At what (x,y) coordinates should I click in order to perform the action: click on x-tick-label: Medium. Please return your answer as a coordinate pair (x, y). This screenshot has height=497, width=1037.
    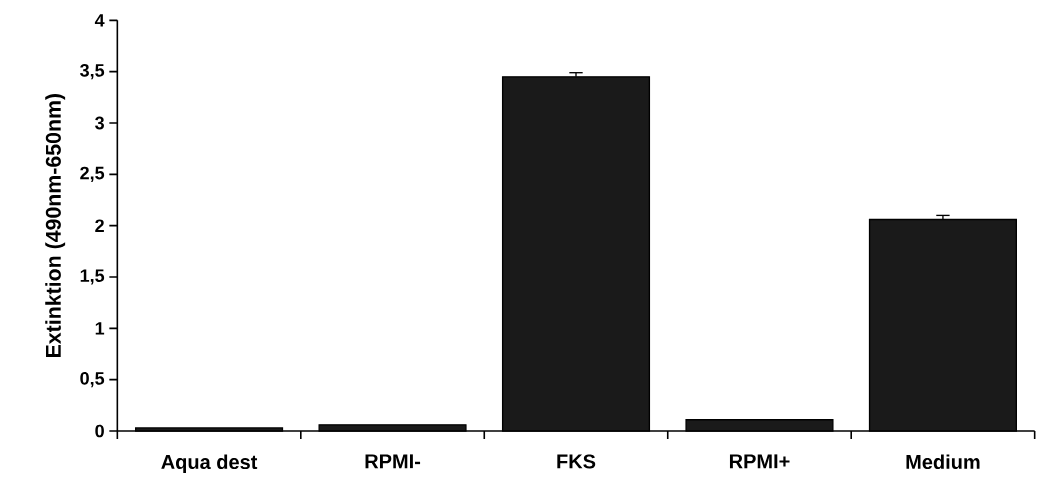
    Looking at the image, I should click on (943, 462).